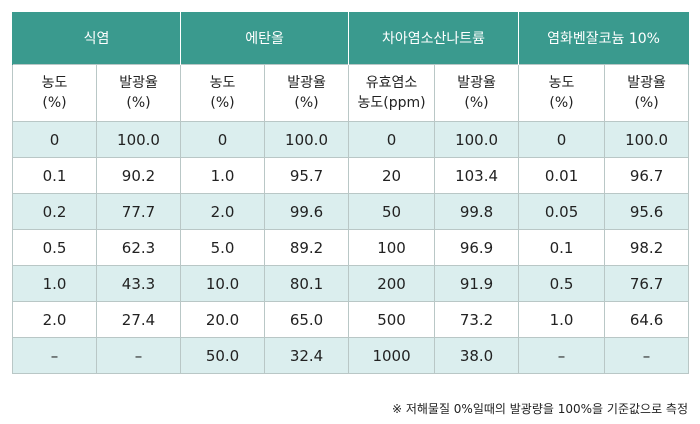  I want to click on table-cell: 91.9, so click(477, 283).